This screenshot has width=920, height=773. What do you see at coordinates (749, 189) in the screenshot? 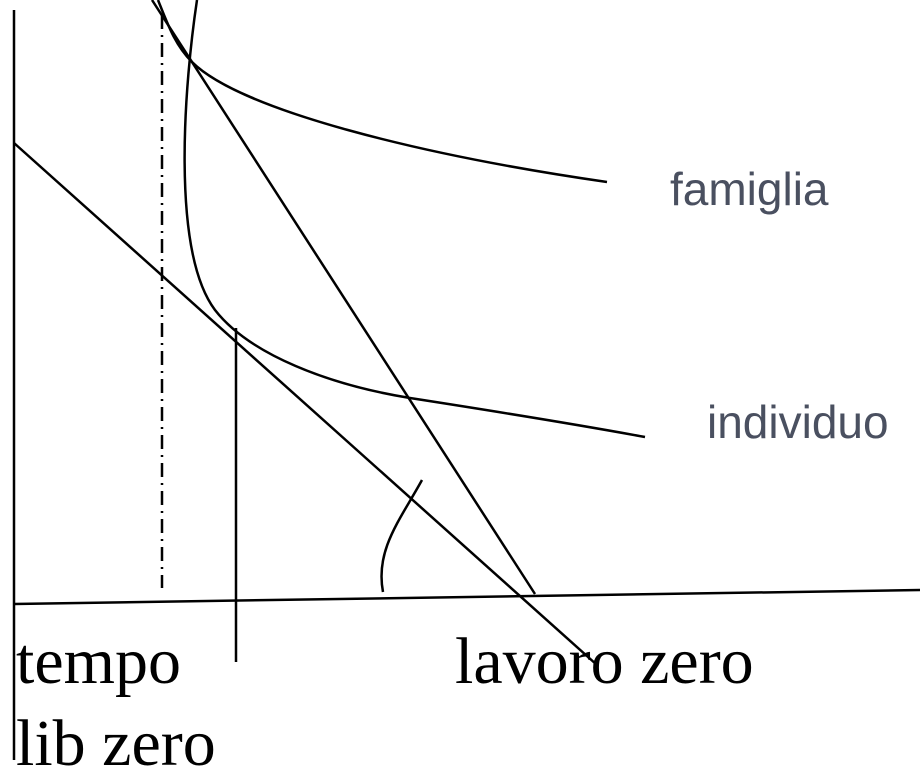
I see `label-family: famiglia` at bounding box center [749, 189].